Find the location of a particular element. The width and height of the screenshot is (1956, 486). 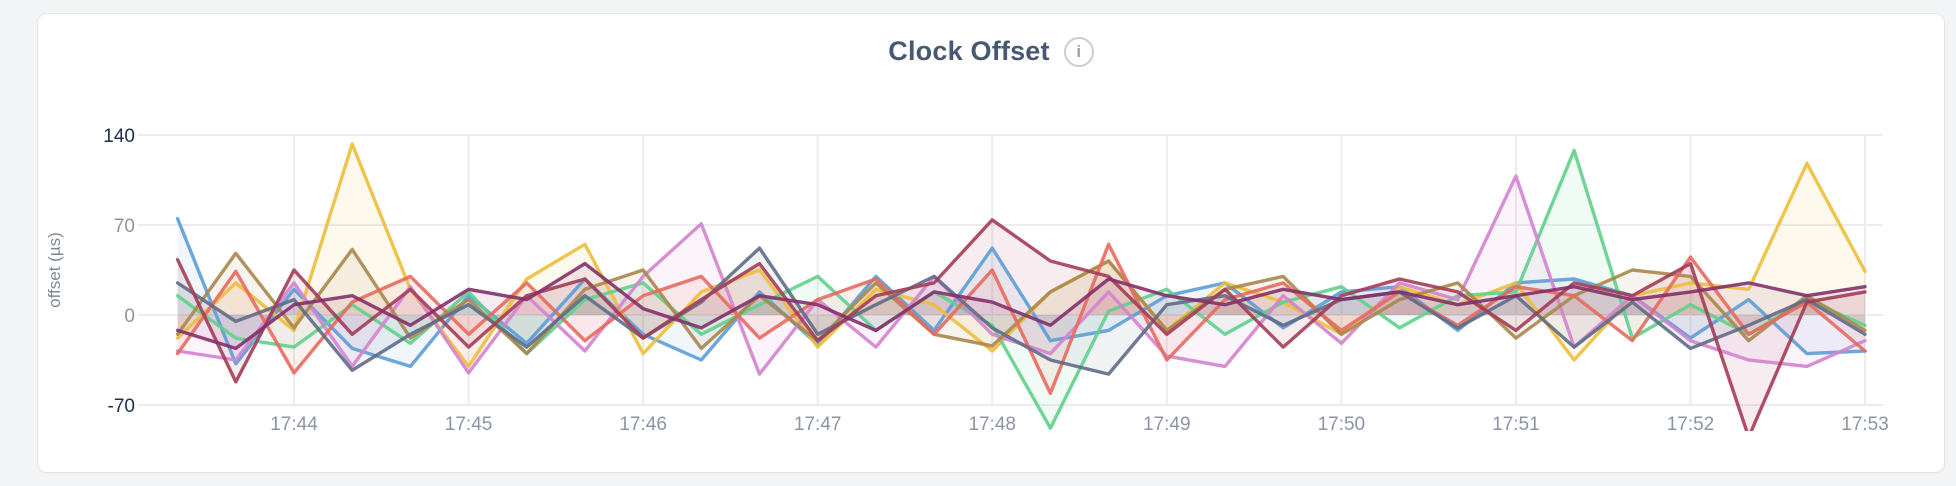

y-tick-label: -70 is located at coordinates (121, 406).